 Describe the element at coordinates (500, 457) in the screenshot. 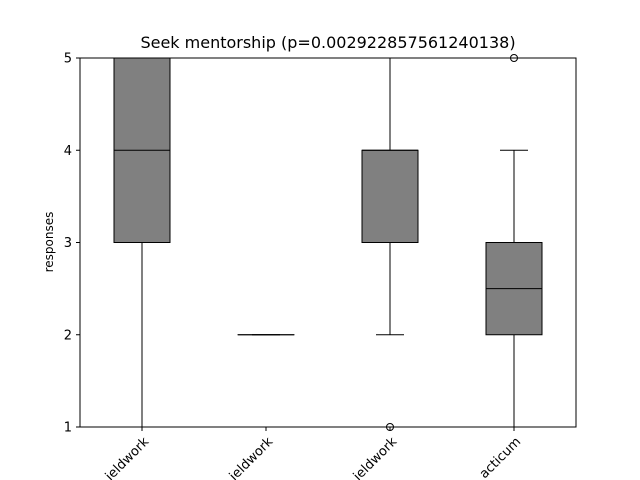

I see `x-tick-label: acticum` at that location.